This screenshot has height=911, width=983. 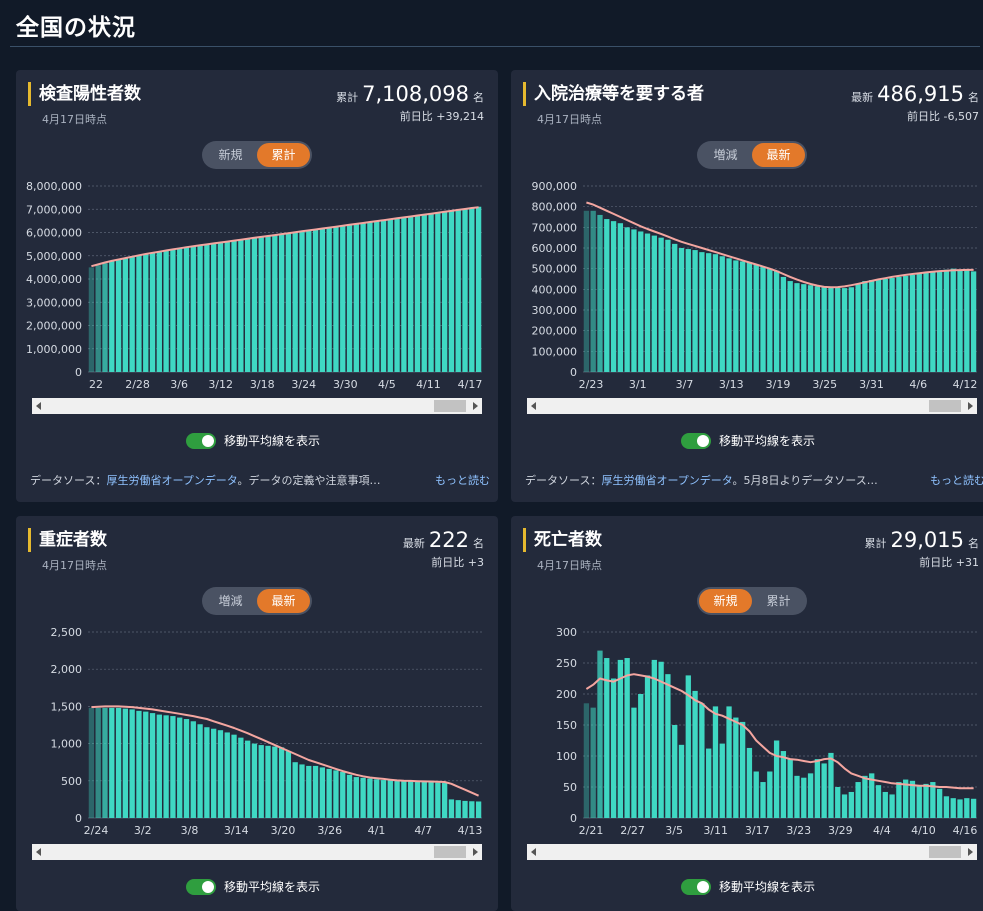 I want to click on toggle-switch-icon, so click(x=696, y=886).